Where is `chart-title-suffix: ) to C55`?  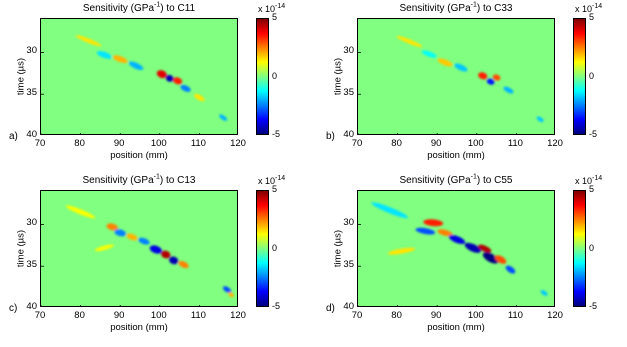
chart-title-suffix: ) to C55 is located at coordinates (494, 180).